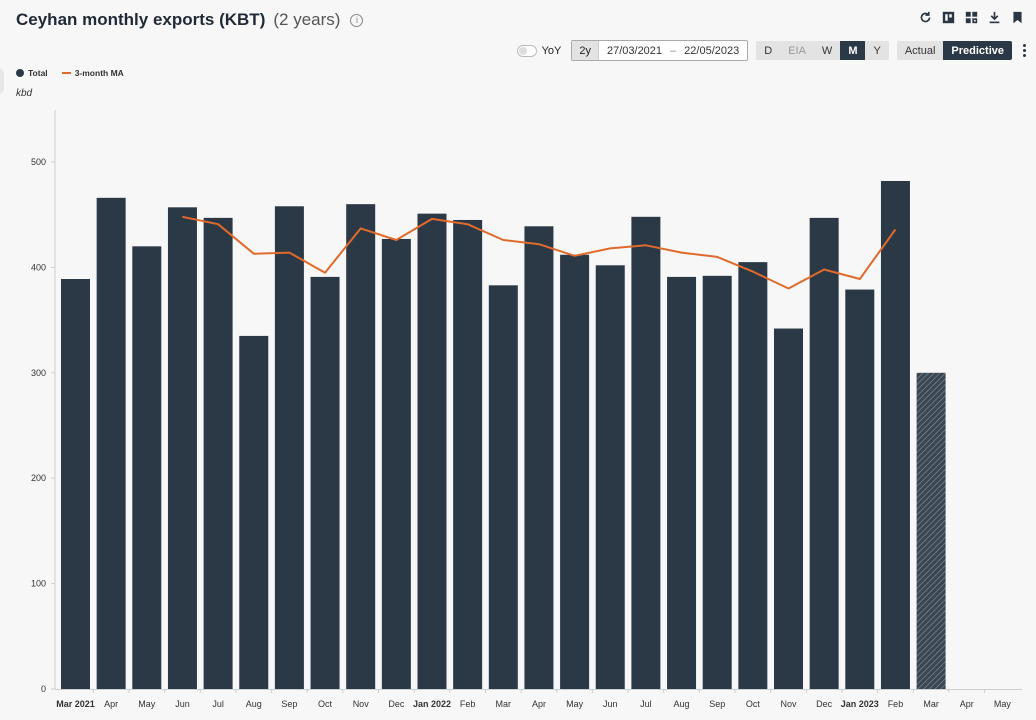  What do you see at coordinates (43, 689) in the screenshot?
I see `y-tick-label: 0` at bounding box center [43, 689].